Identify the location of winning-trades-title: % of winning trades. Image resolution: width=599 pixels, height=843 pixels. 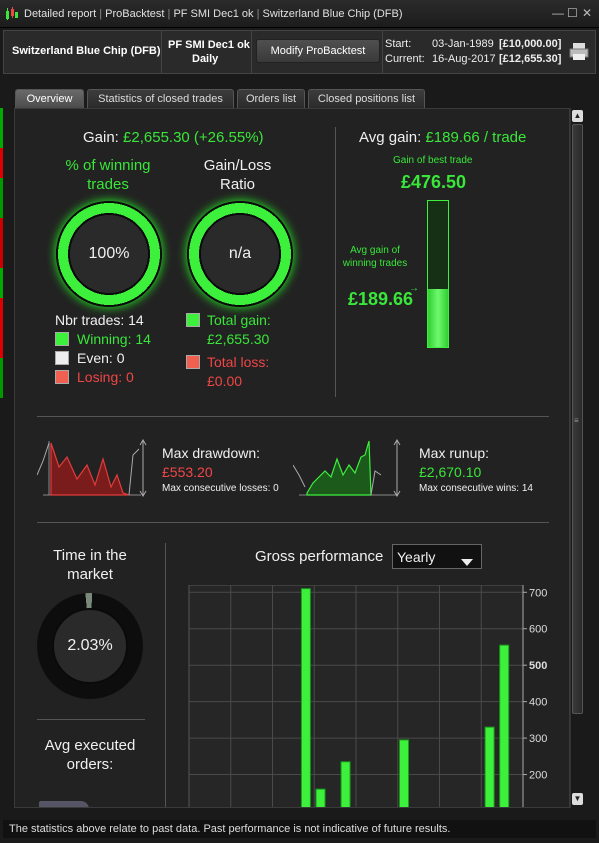
(108, 175).